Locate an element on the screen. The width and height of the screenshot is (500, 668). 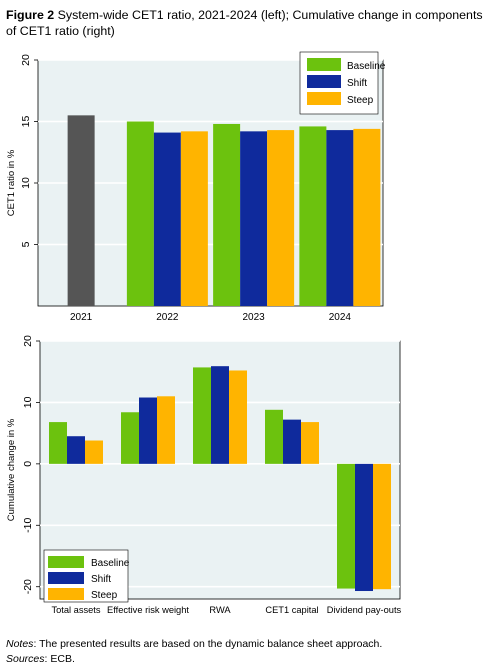
sources-line: Sources: ECB. is located at coordinates (40, 659).